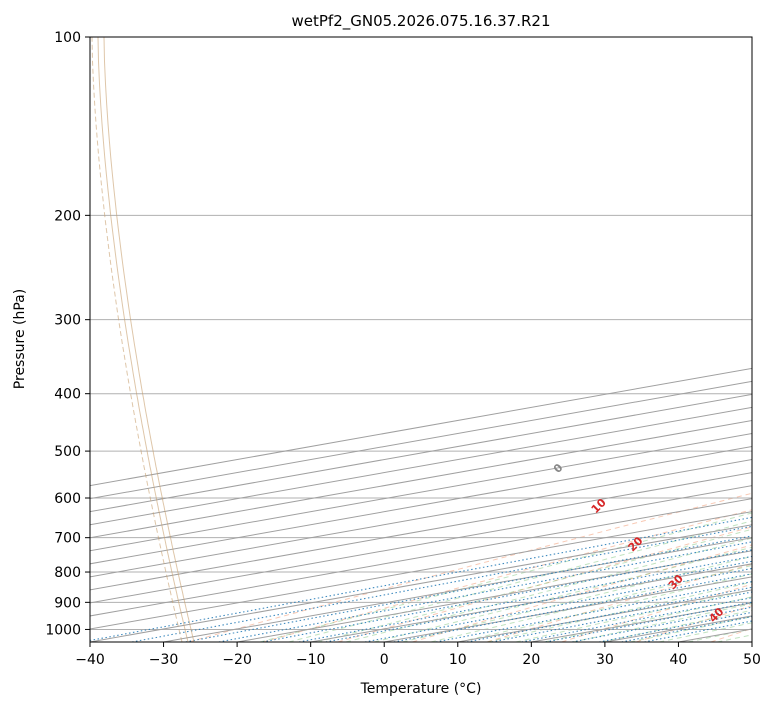 This screenshot has width=775, height=708. Describe the element at coordinates (20, 339) in the screenshot. I see `y-axis-label: Pressure (hPa)` at that location.